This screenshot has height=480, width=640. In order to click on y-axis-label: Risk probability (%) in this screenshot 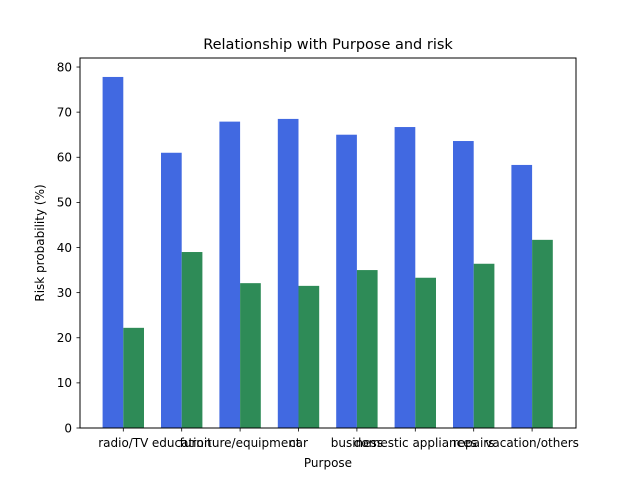, I will do `click(40, 242)`.